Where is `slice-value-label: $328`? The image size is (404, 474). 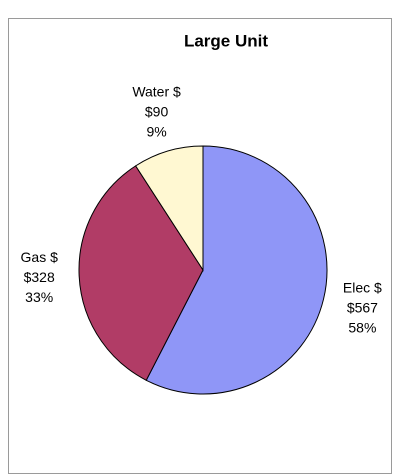
slice-value-label: $328 is located at coordinates (39, 277).